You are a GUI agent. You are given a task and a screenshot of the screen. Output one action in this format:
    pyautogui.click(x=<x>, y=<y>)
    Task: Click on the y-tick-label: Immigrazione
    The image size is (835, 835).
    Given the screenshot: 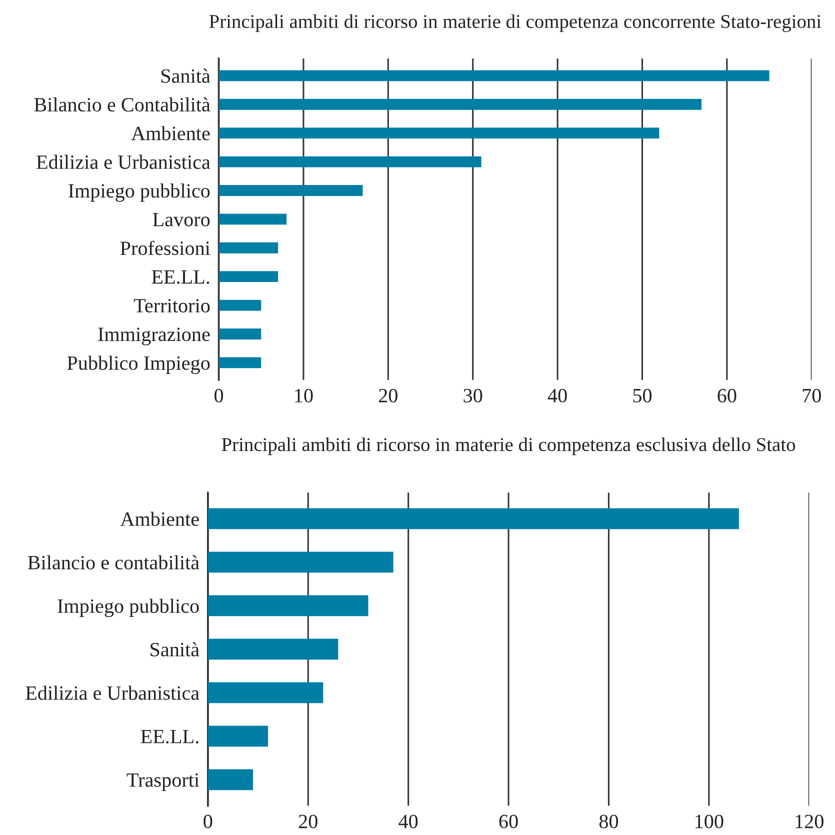 What is the action you would take?
    pyautogui.click(x=154, y=337)
    